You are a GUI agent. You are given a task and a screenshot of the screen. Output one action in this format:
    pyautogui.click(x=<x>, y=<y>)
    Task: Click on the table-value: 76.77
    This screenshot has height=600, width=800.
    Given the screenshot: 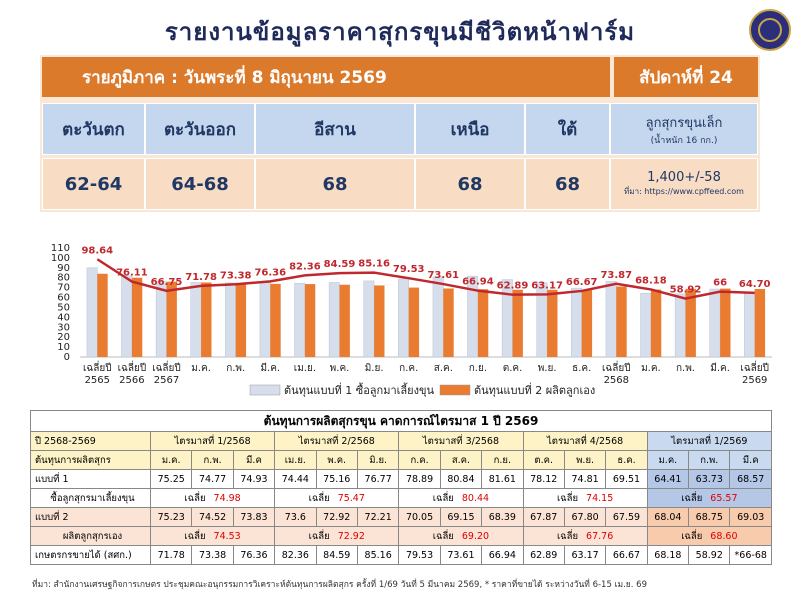 What is the action you would take?
    pyautogui.click(x=378, y=479)
    